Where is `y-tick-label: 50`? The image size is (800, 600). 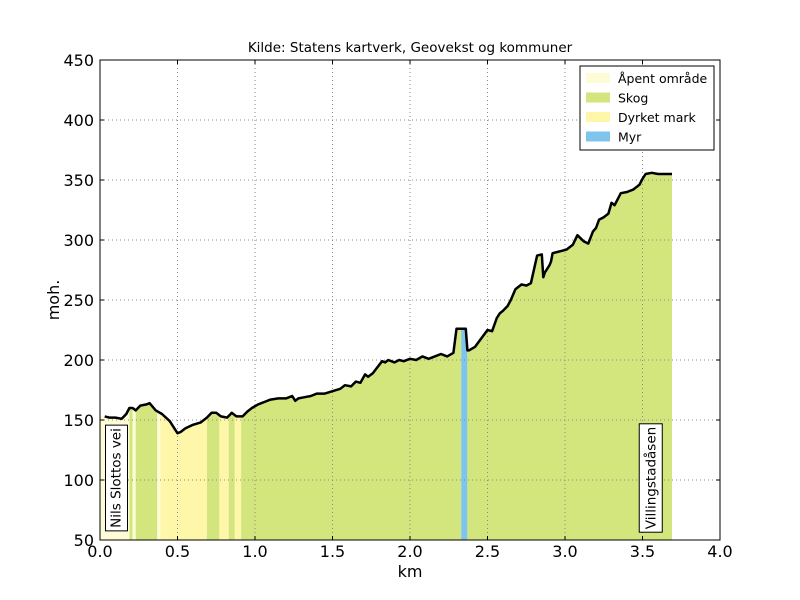 y-tick-label: 50 is located at coordinates (84, 540).